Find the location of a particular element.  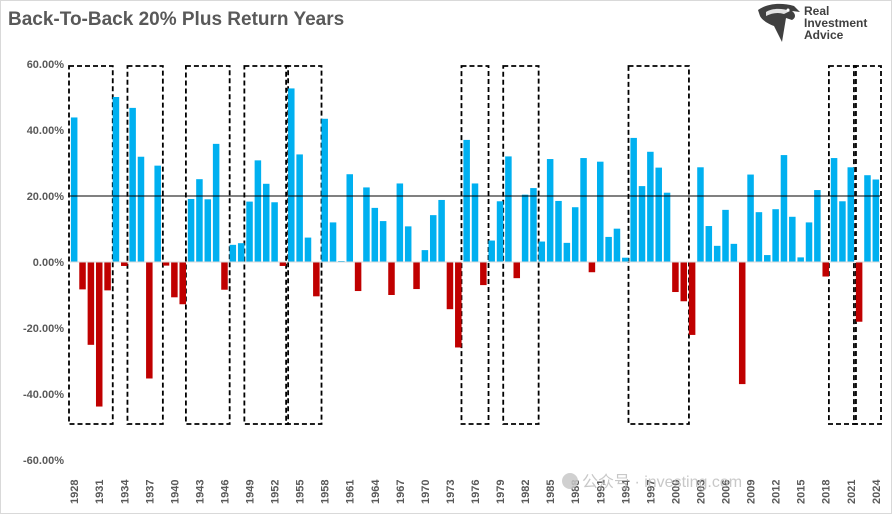

wechat-icon is located at coordinates (570, 481).